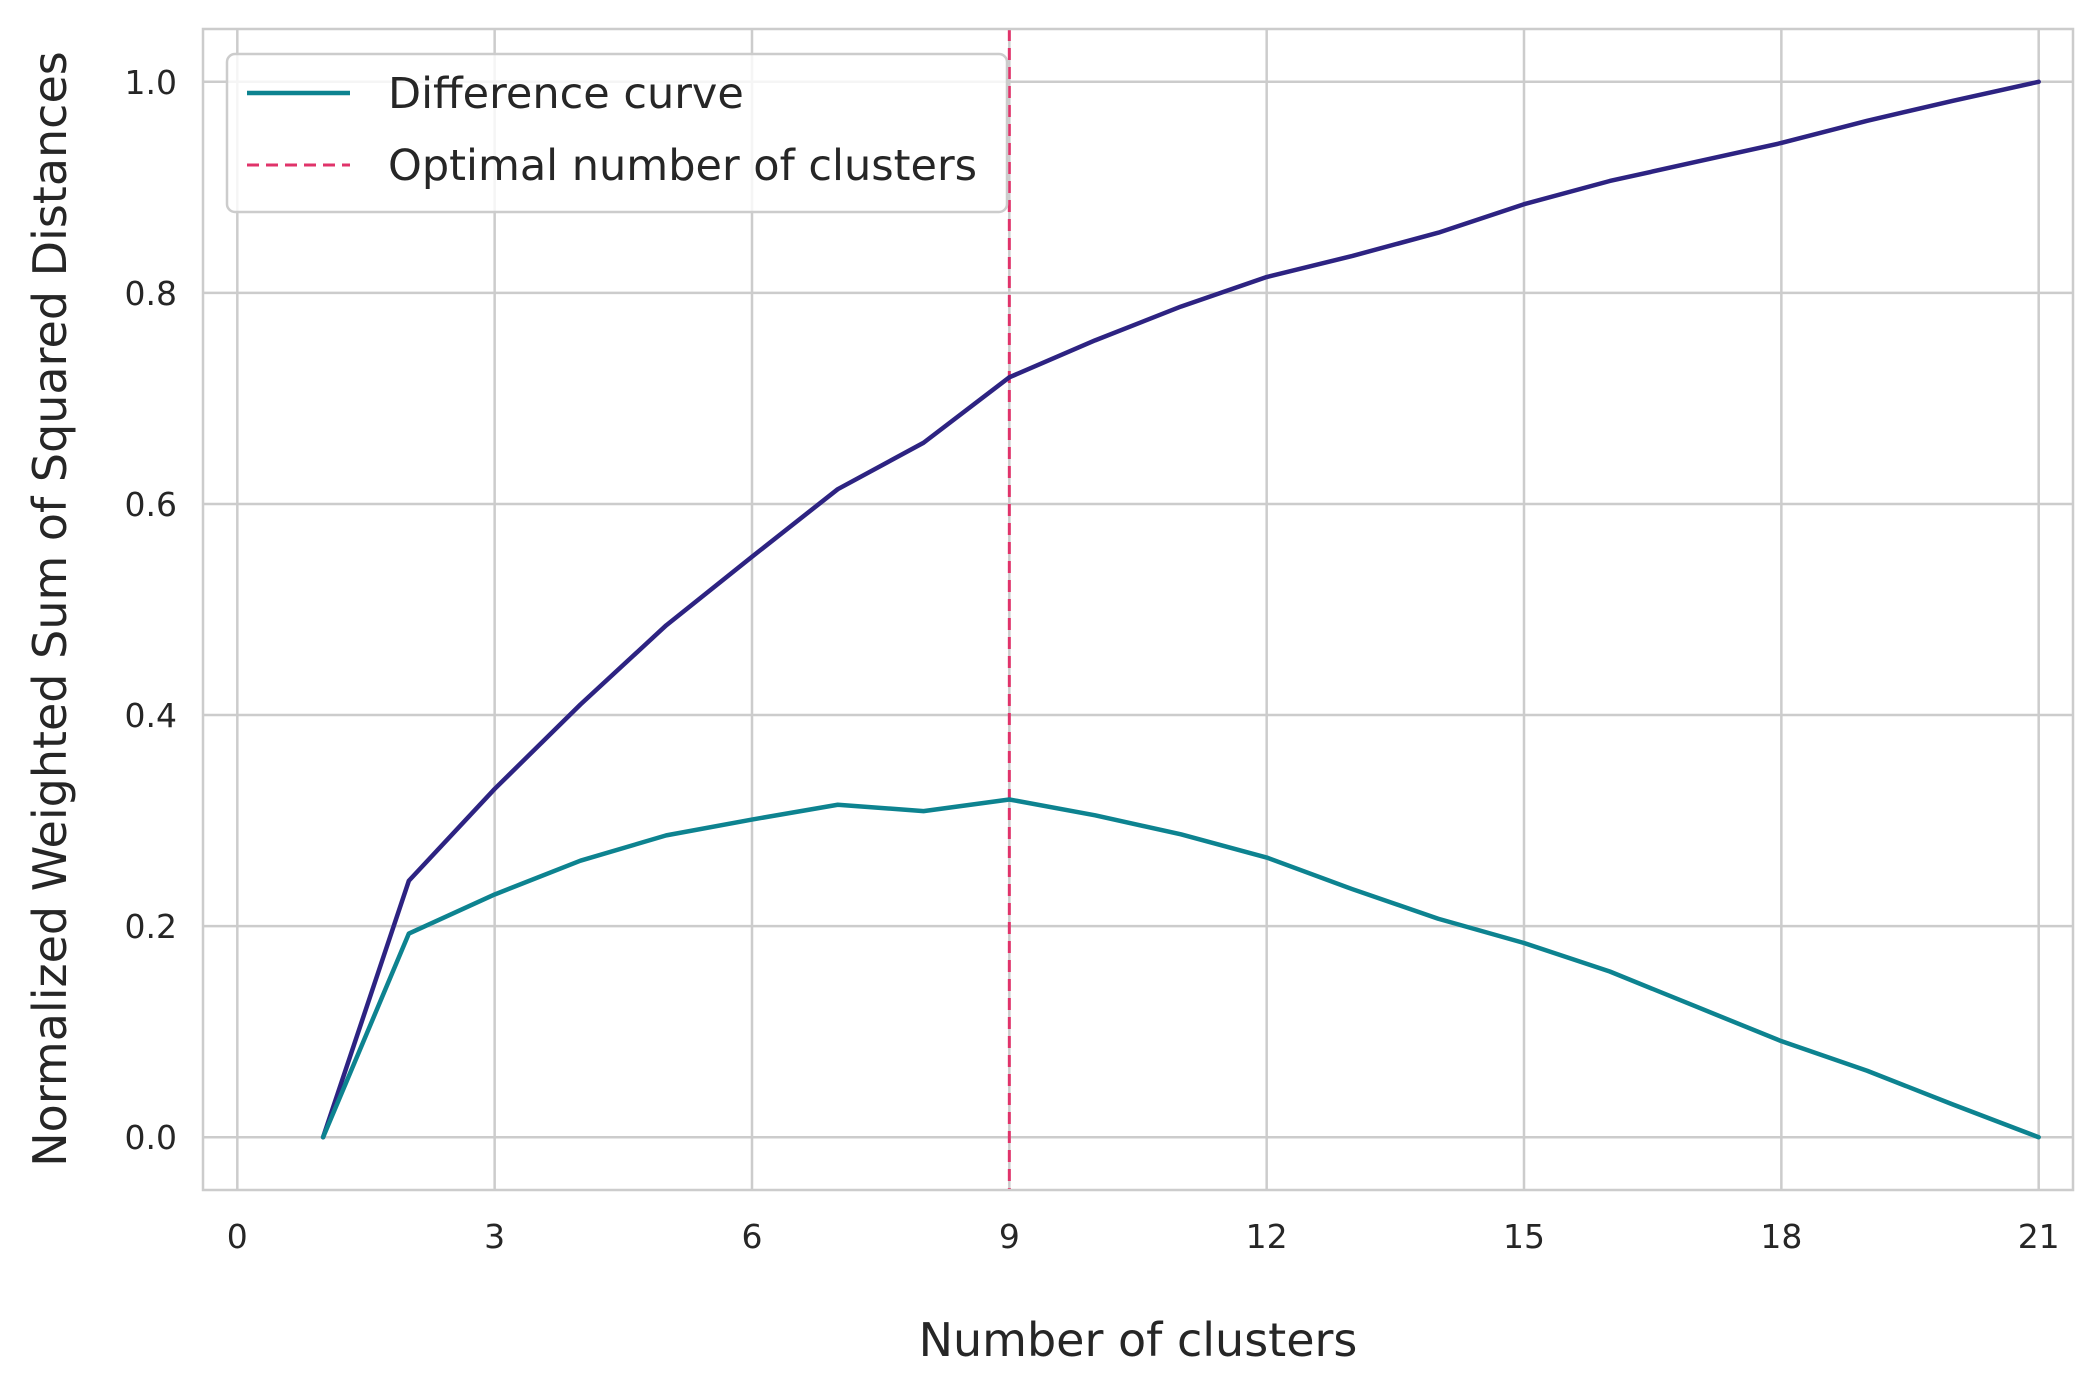  Describe the element at coordinates (751, 1236) in the screenshot. I see `x-tick-label: 6` at that location.